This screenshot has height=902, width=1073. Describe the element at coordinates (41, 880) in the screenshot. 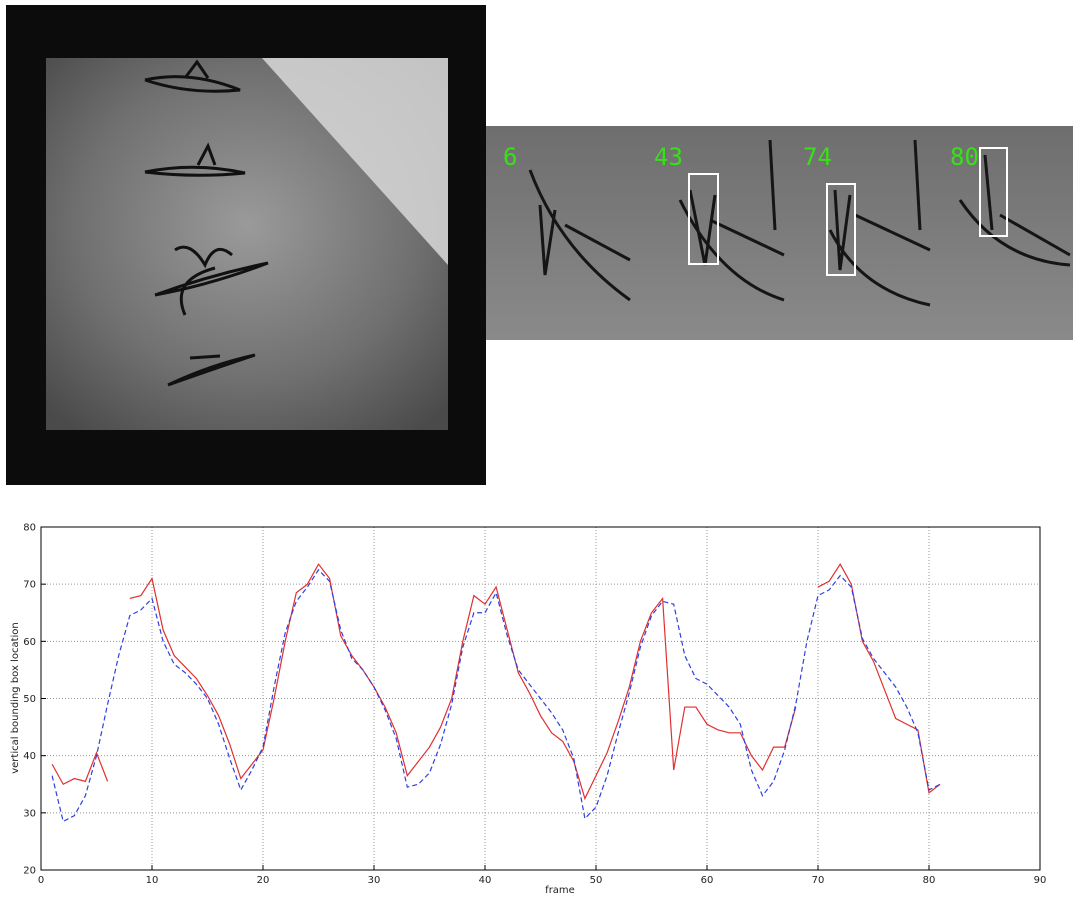

I see `x-tick-label: 0` at that location.